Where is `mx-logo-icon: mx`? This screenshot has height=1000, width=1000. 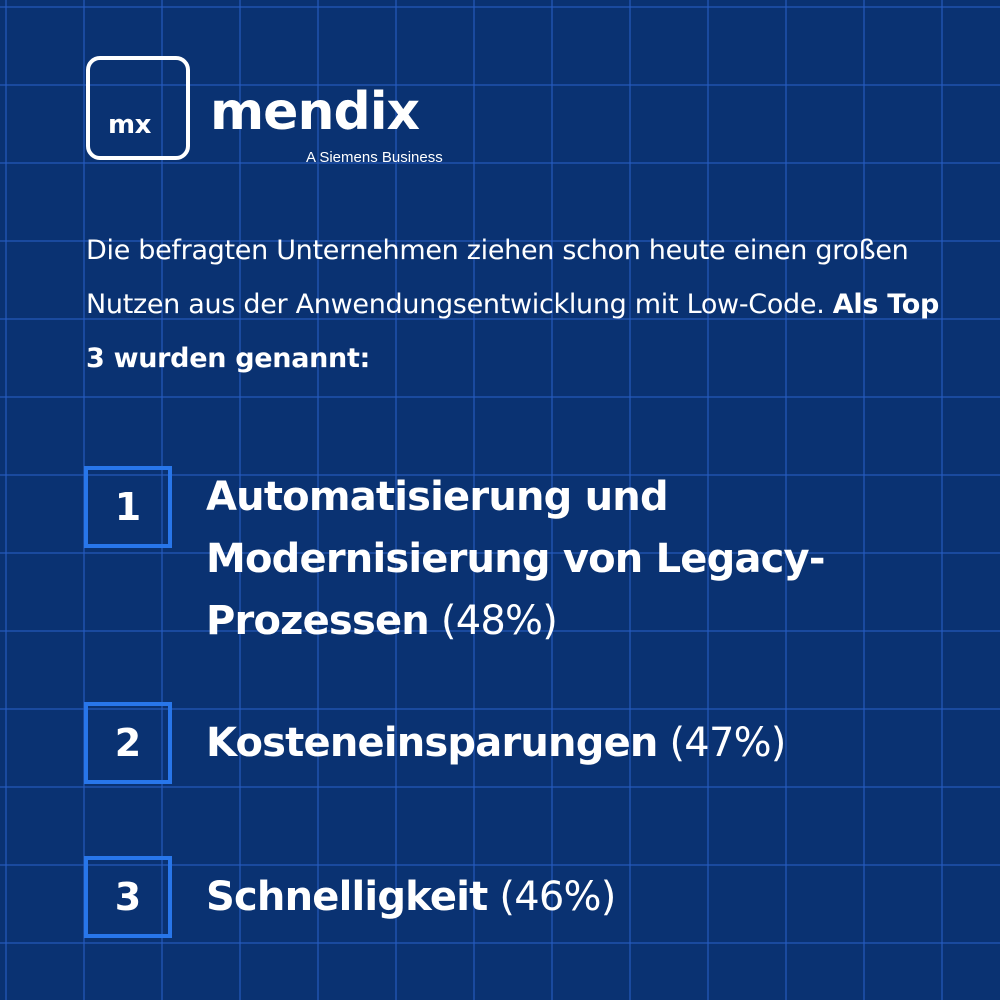
mx-logo-icon: mx is located at coordinates (138, 108).